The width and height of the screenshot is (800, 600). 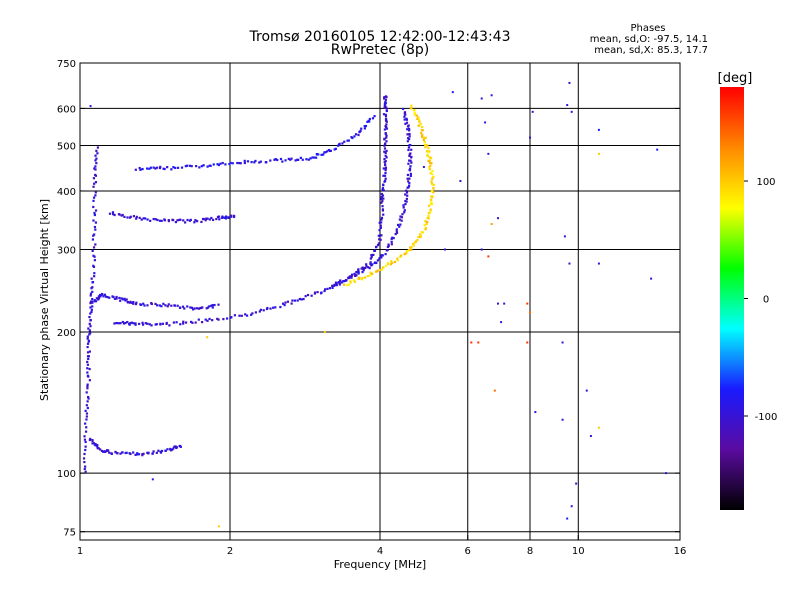 I want to click on colorbar-tick-label: -100, so click(x=766, y=417).